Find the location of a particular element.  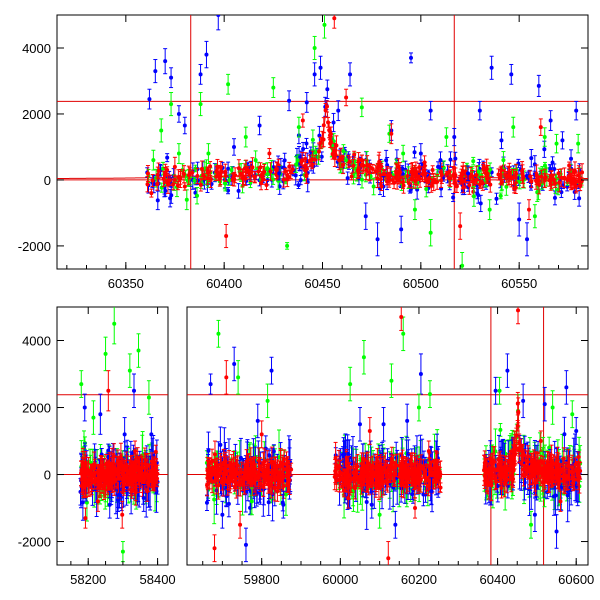

x-tick-label: 60600 is located at coordinates (576, 579).